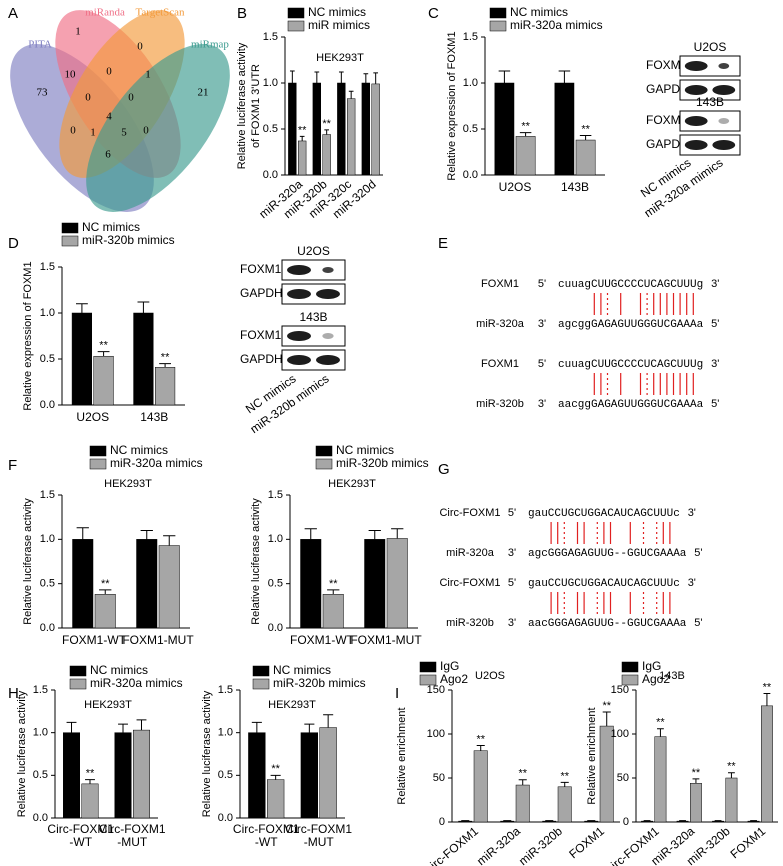 The image size is (783, 866). What do you see at coordinates (322, 640) in the screenshot?
I see `x-tick-label: FOXM1-WT` at bounding box center [322, 640].